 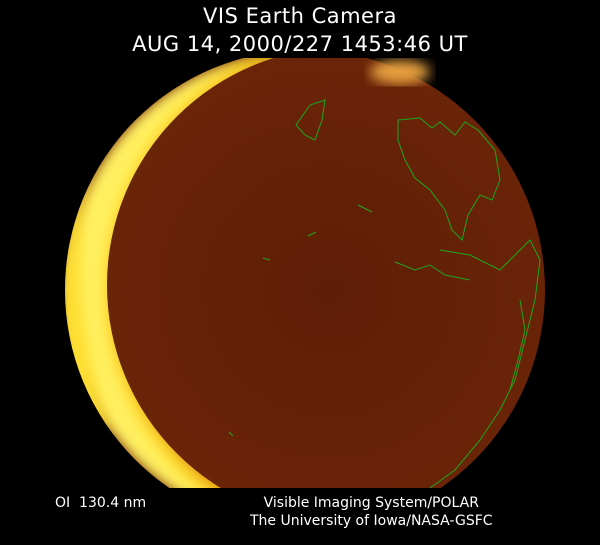 What do you see at coordinates (101, 503) in the screenshot?
I see `filter-wavelength: OI 130.4 nm` at bounding box center [101, 503].